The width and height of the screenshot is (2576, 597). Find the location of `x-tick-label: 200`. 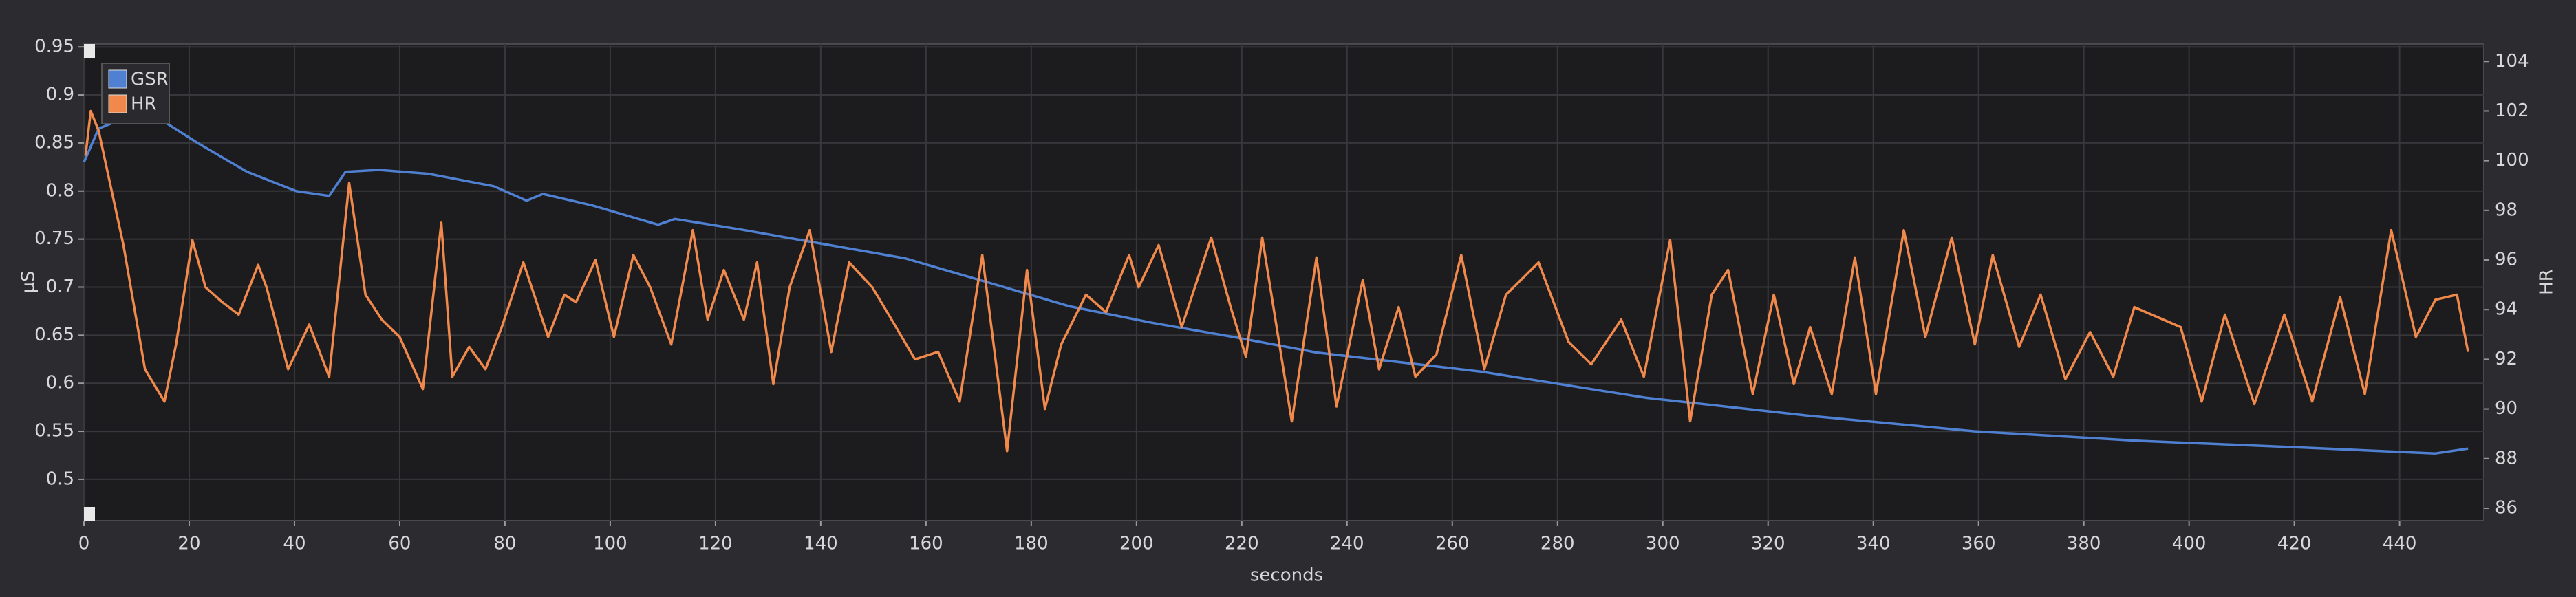

x-tick-label: 200 is located at coordinates (1136, 544).